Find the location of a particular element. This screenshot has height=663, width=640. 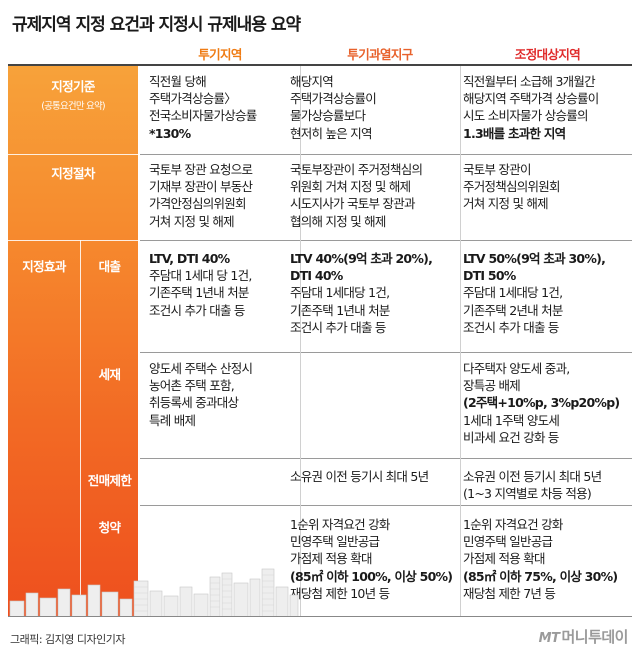

cell-line: 국토부 장관 요청으로 is located at coordinates (201, 169).